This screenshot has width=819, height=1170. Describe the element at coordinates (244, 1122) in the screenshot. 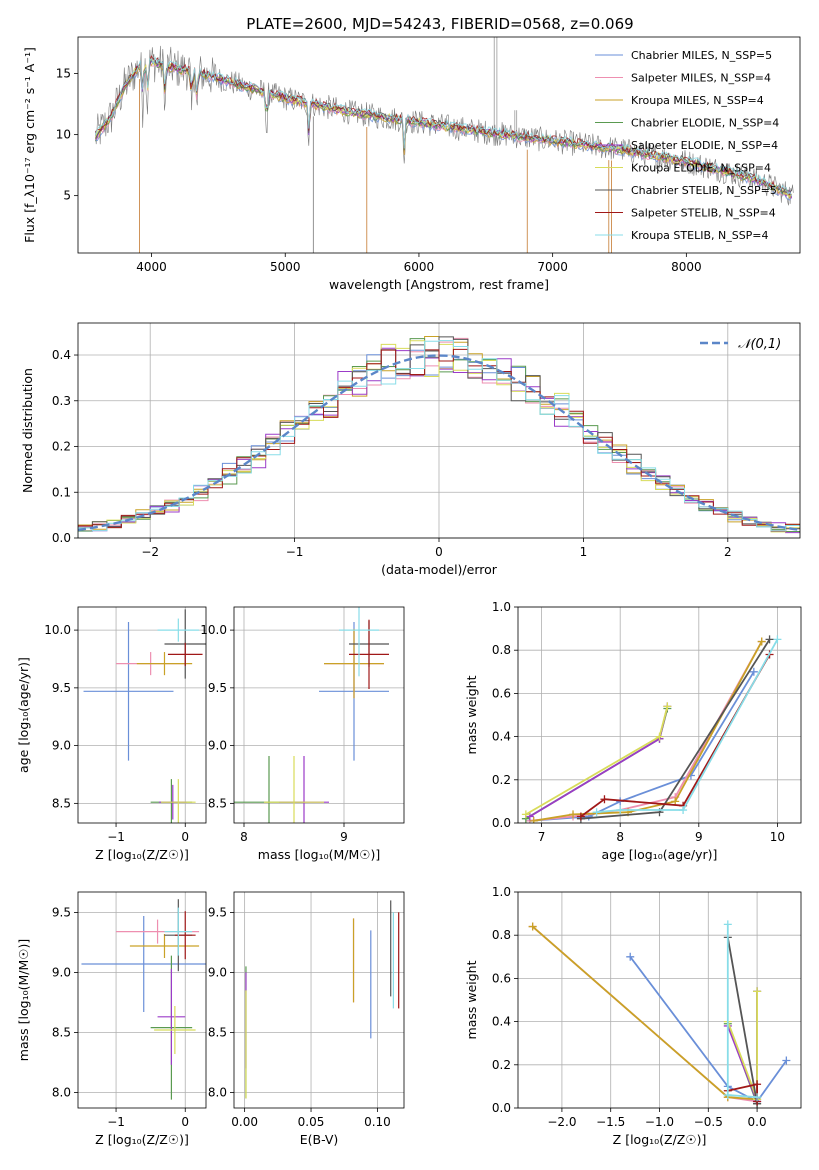

I see `x-tick-label: 0.00` at that location.